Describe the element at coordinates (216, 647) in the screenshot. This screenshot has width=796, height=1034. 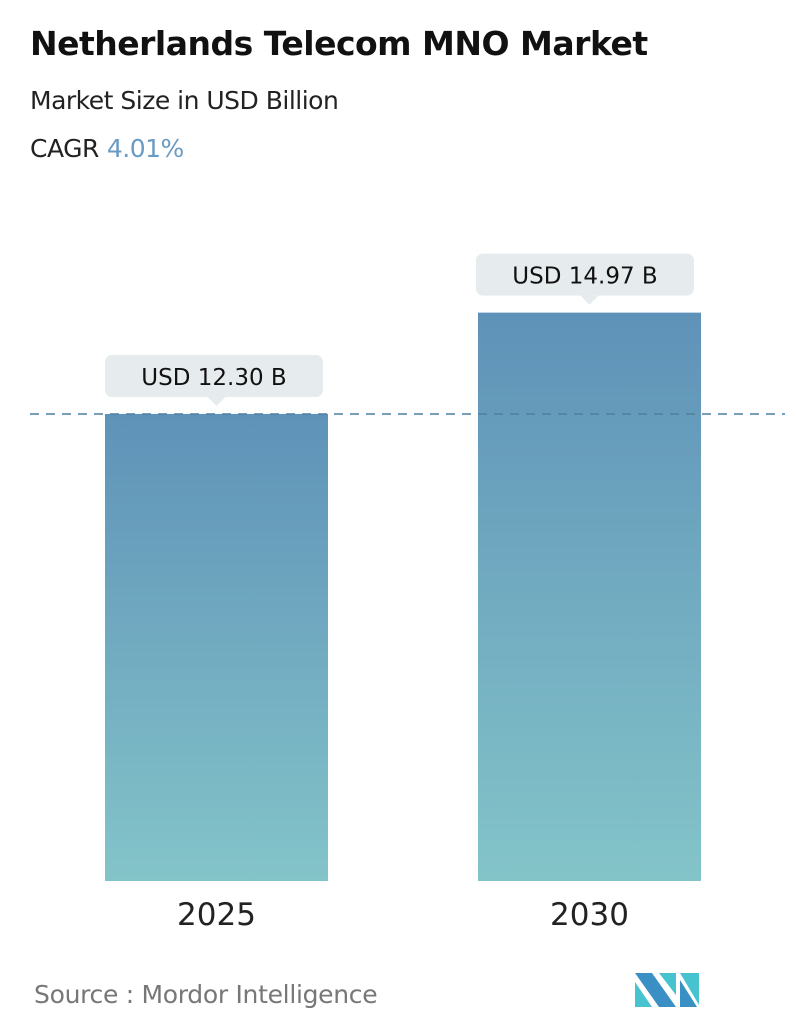
I see `bar-2025` at that location.